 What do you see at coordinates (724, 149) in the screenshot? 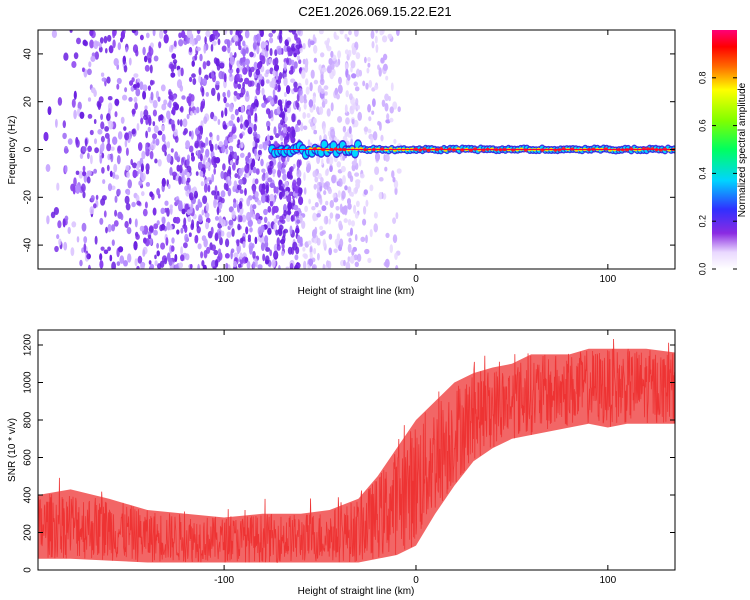
I see `colorbar-gradient` at bounding box center [724, 149].